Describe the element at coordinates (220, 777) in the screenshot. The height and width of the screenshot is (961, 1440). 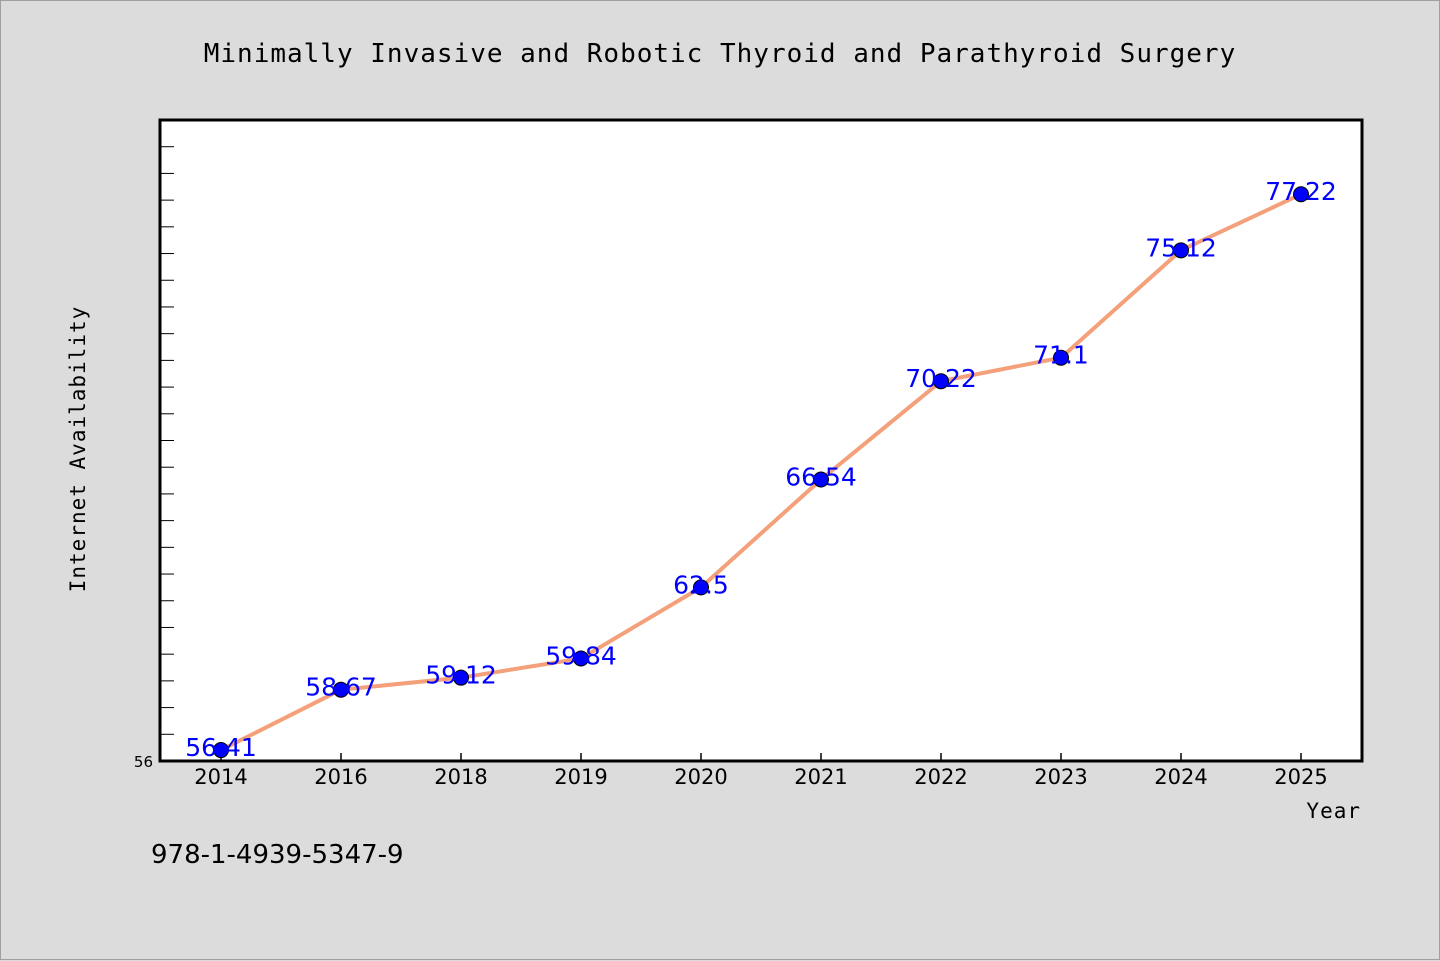
I see `x-tick-label: 2014` at that location.